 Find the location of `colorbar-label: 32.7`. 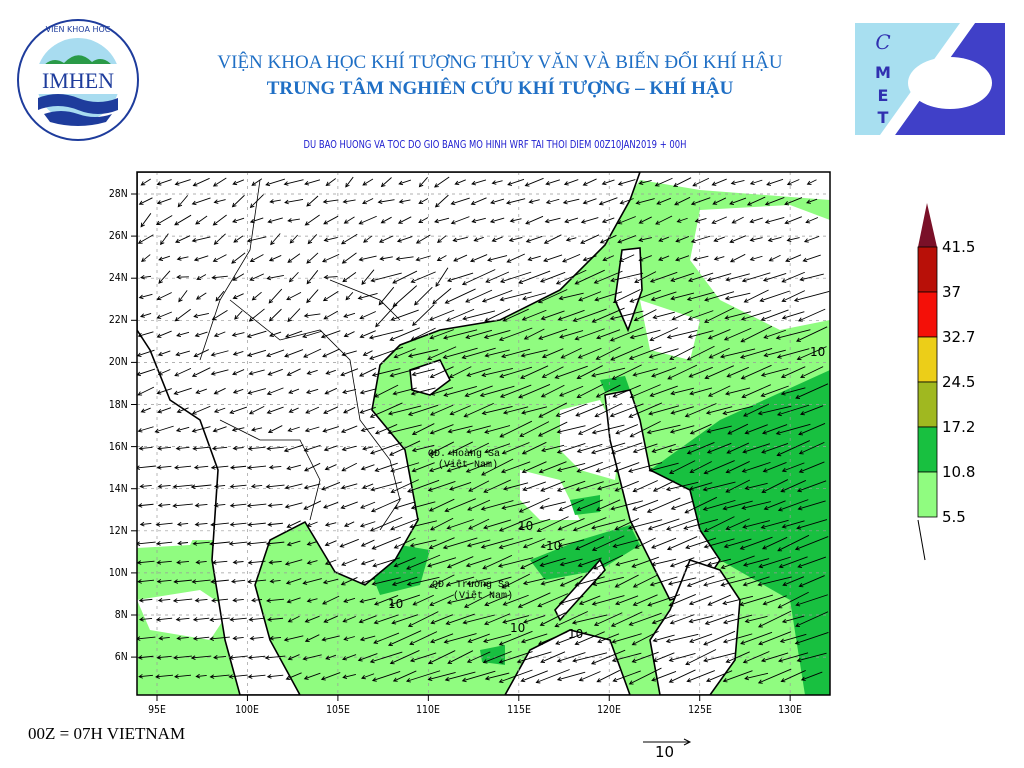

colorbar-label: 32.7 is located at coordinates (959, 337).